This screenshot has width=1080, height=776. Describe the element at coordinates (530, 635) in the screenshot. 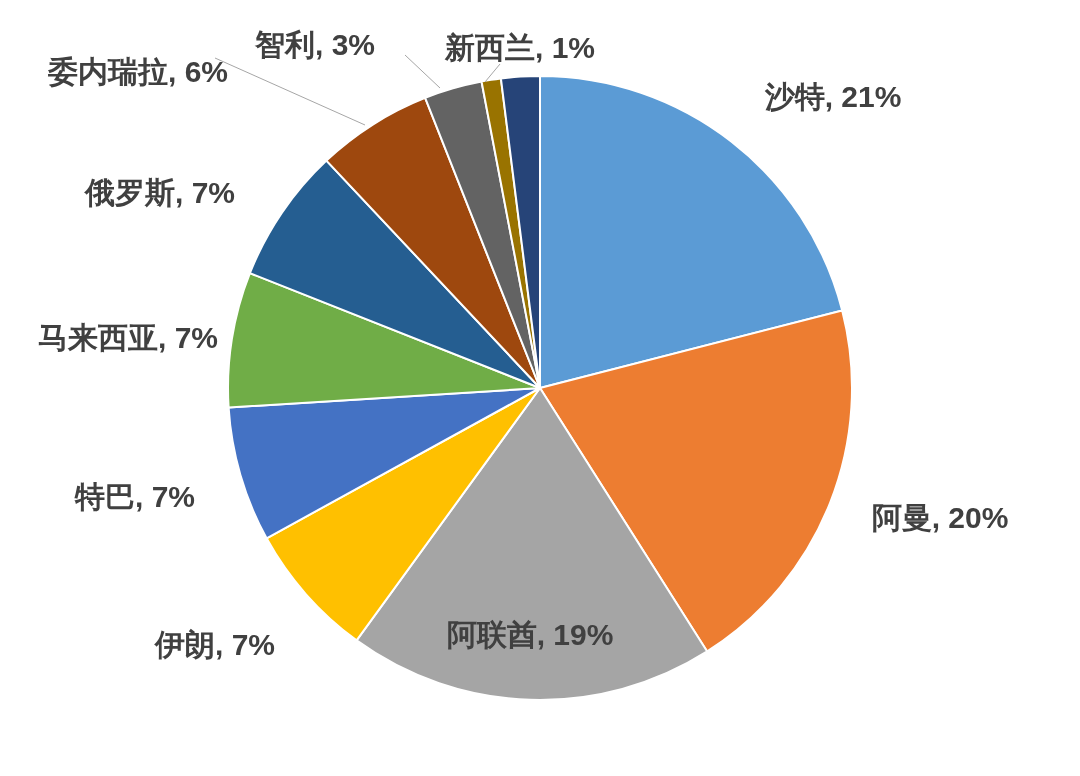

I see `slice-label: 阿联酋, 19%` at that location.